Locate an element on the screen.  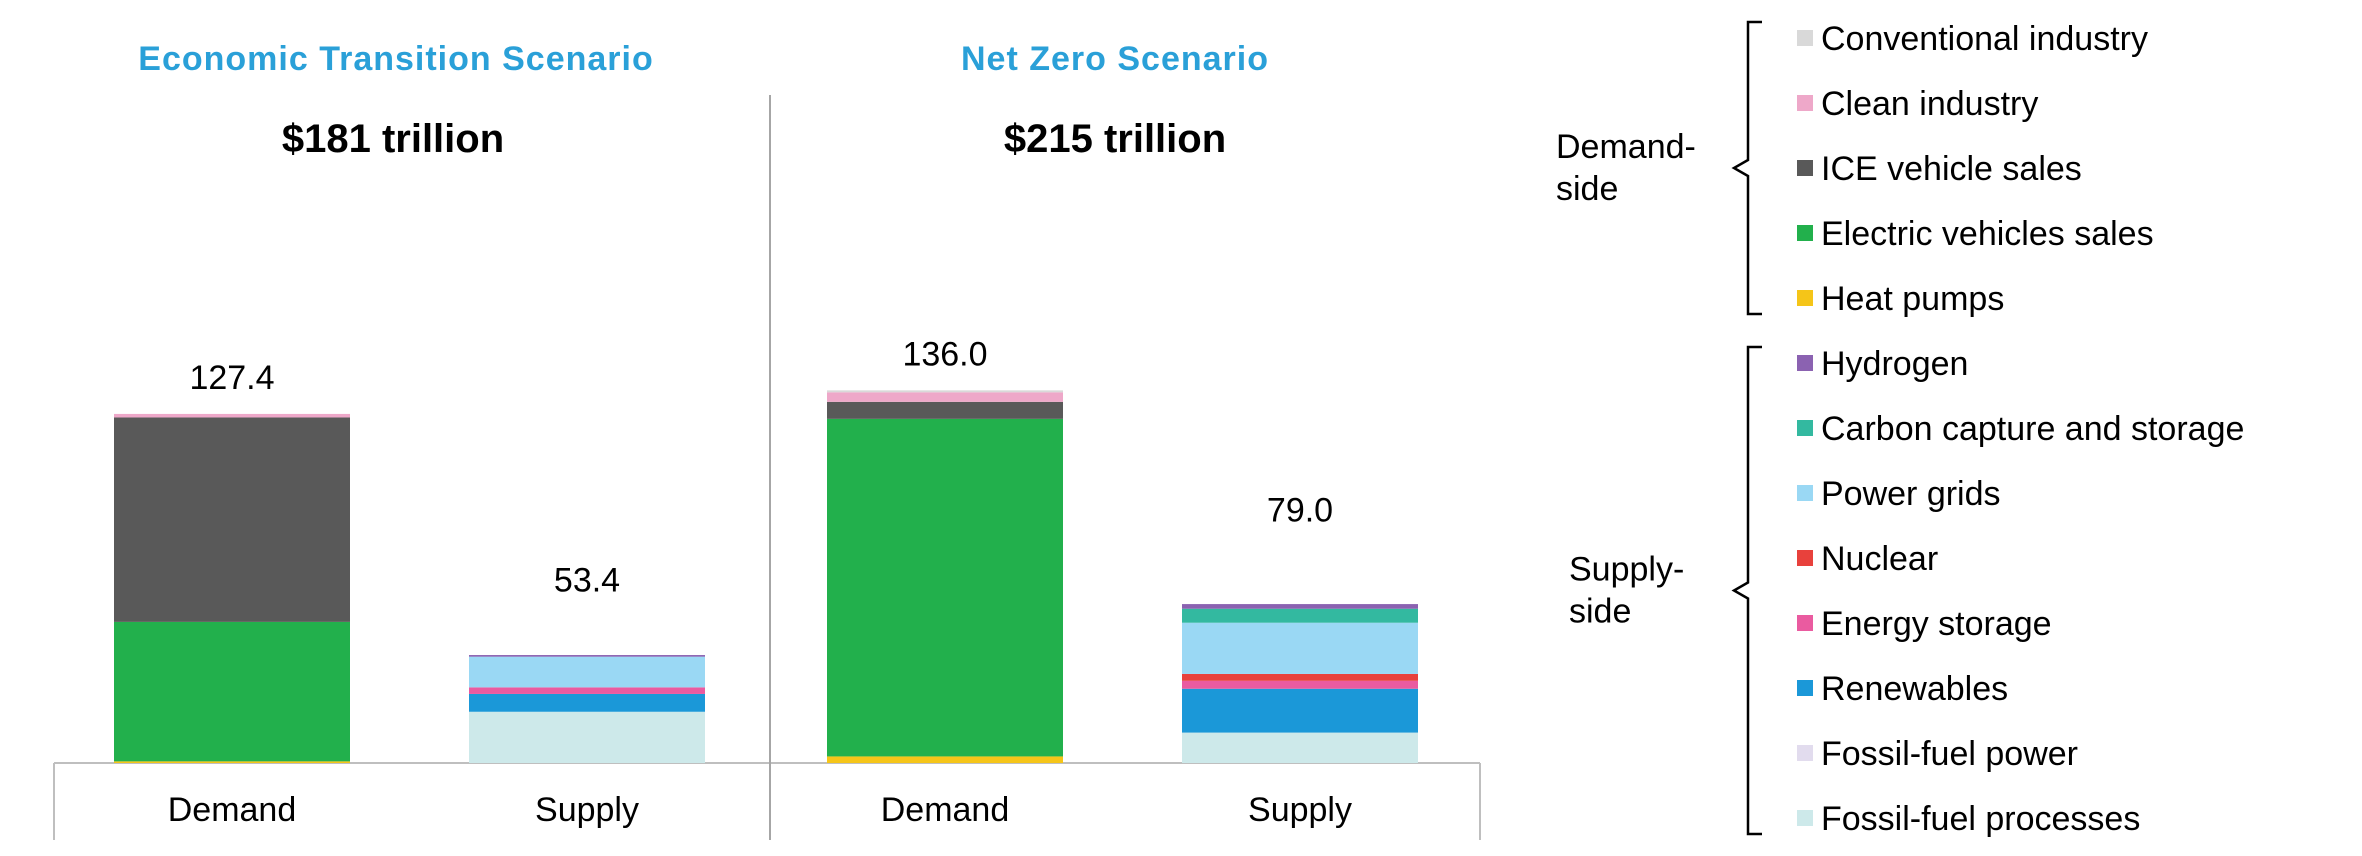
bar-1-supply-renewables is located at coordinates (587, 702).